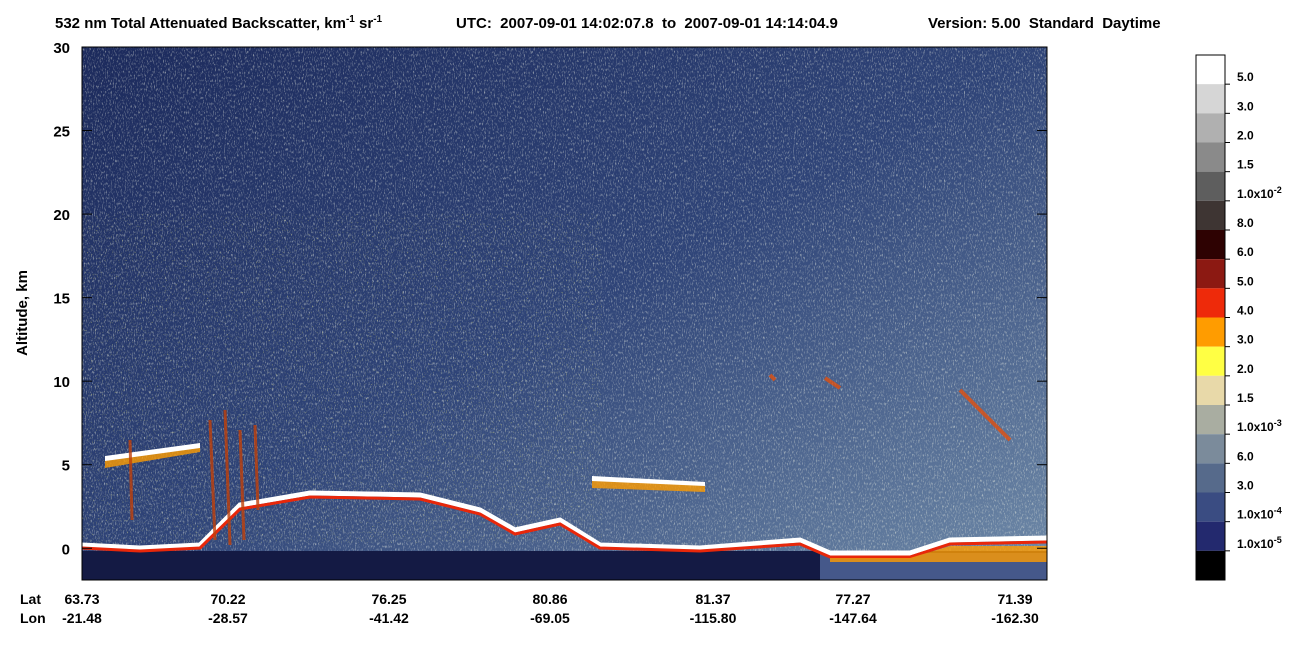  What do you see at coordinates (30, 599) in the screenshot?
I see `row-label: Lat` at bounding box center [30, 599].